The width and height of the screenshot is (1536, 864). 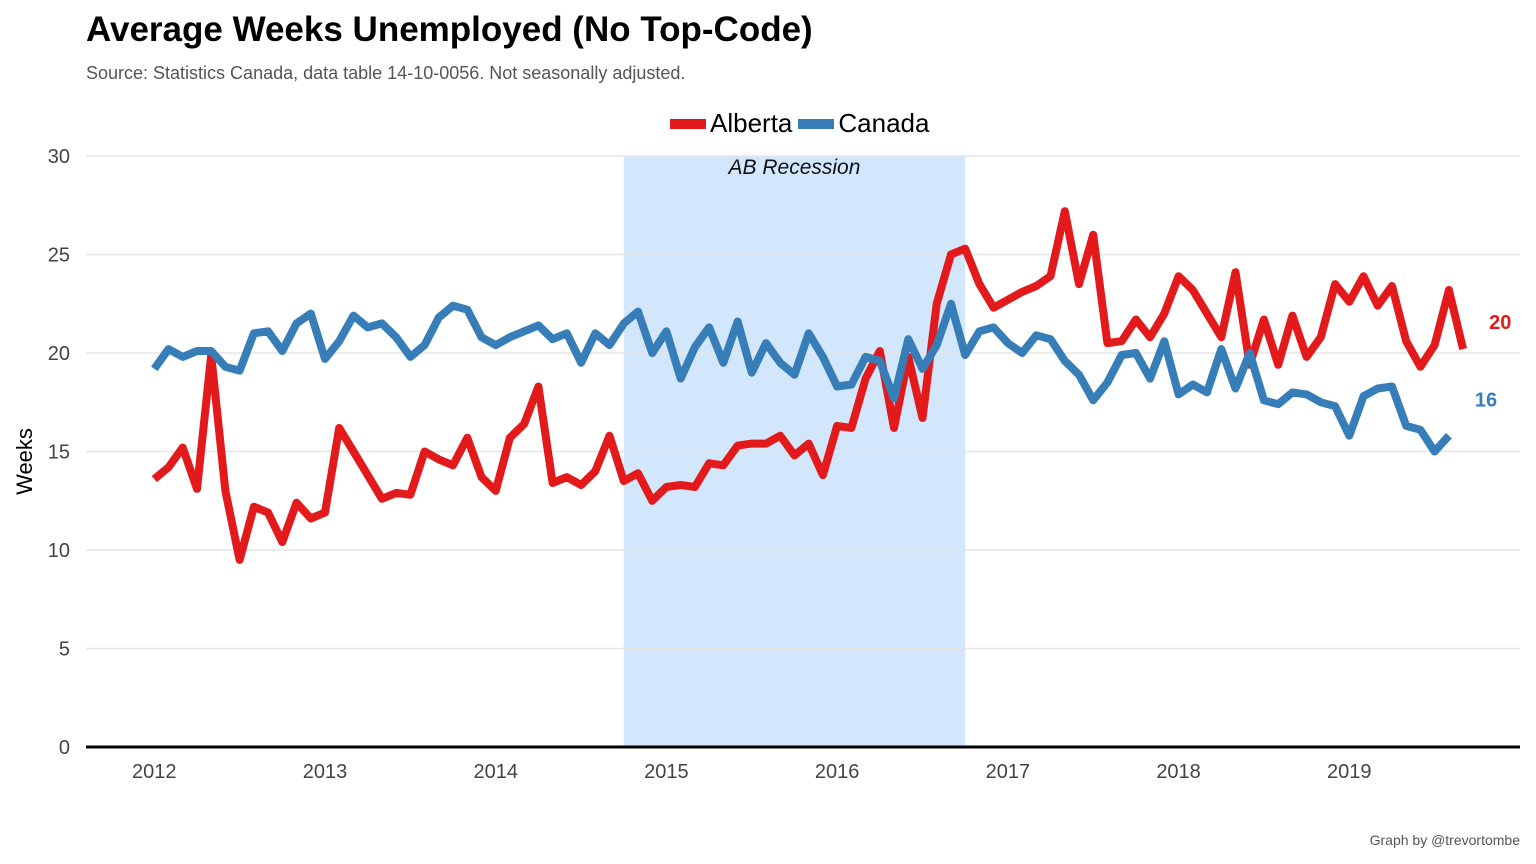 What do you see at coordinates (59, 354) in the screenshot?
I see `y-tick-label: 20` at bounding box center [59, 354].